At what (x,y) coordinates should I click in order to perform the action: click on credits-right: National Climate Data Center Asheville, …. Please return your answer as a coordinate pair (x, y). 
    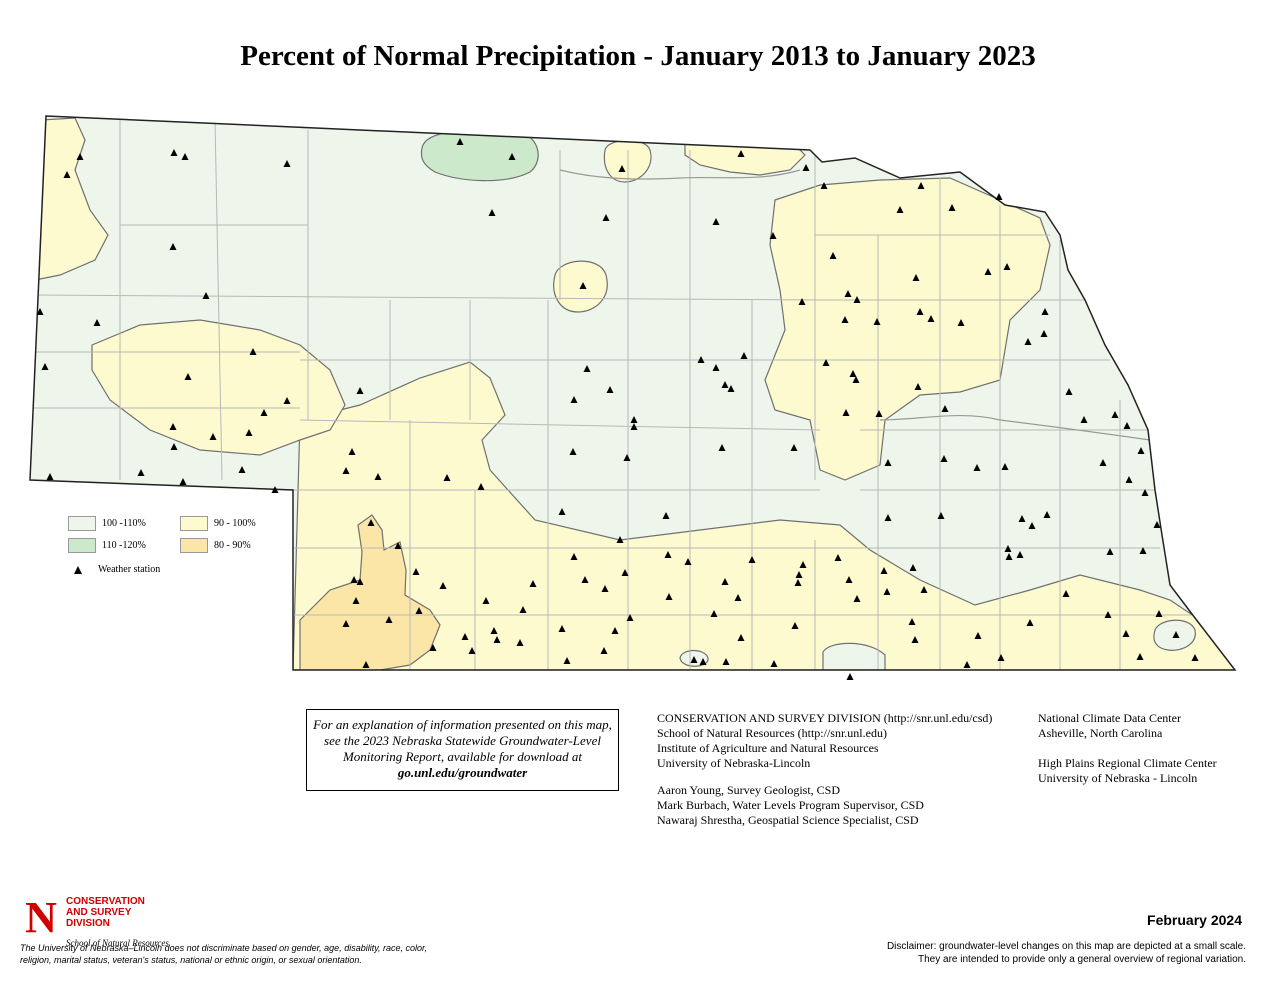
    Looking at the image, I should click on (1127, 748).